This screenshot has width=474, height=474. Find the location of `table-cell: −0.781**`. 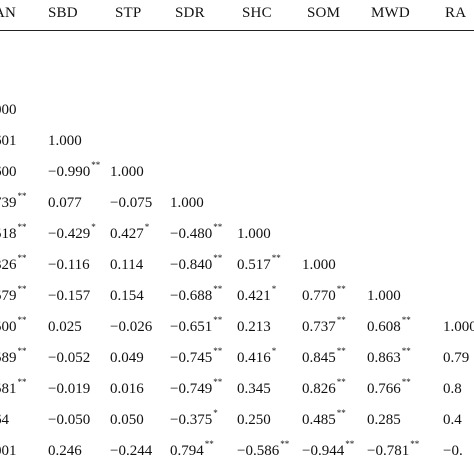

table-cell: −0.781** is located at coordinates (393, 449).